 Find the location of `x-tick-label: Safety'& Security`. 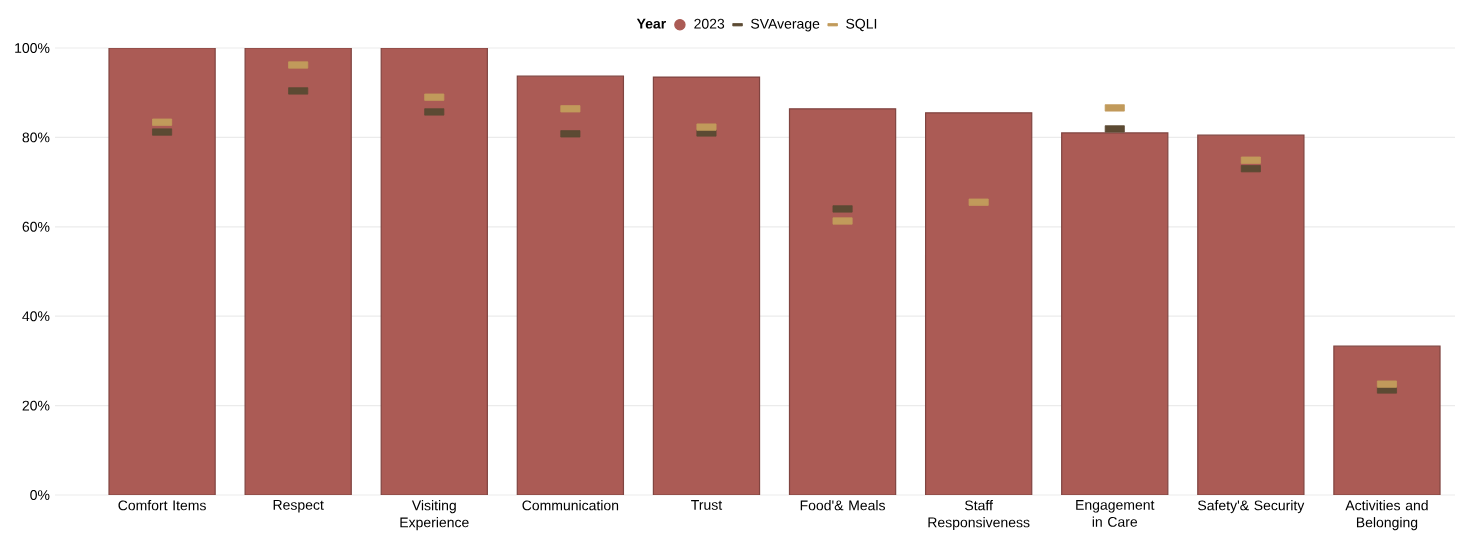

x-tick-label: Safety'& Security is located at coordinates (1251, 507).